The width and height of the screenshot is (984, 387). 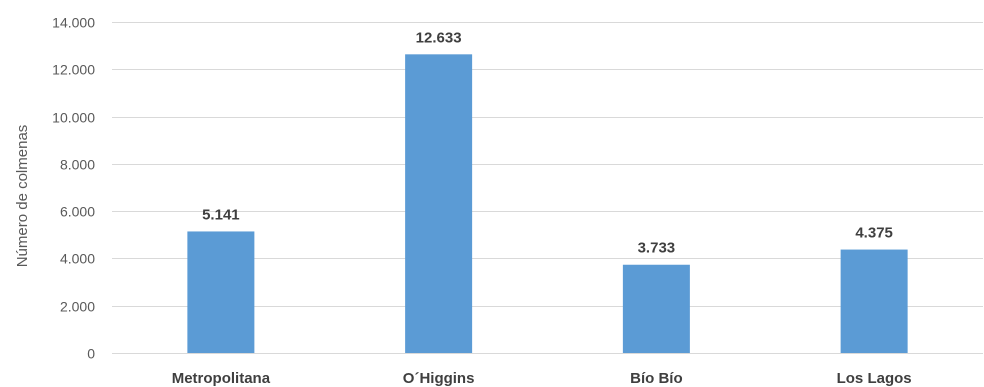 What do you see at coordinates (656, 378) in the screenshot?
I see `x-tick-label: Bío Bío` at bounding box center [656, 378].